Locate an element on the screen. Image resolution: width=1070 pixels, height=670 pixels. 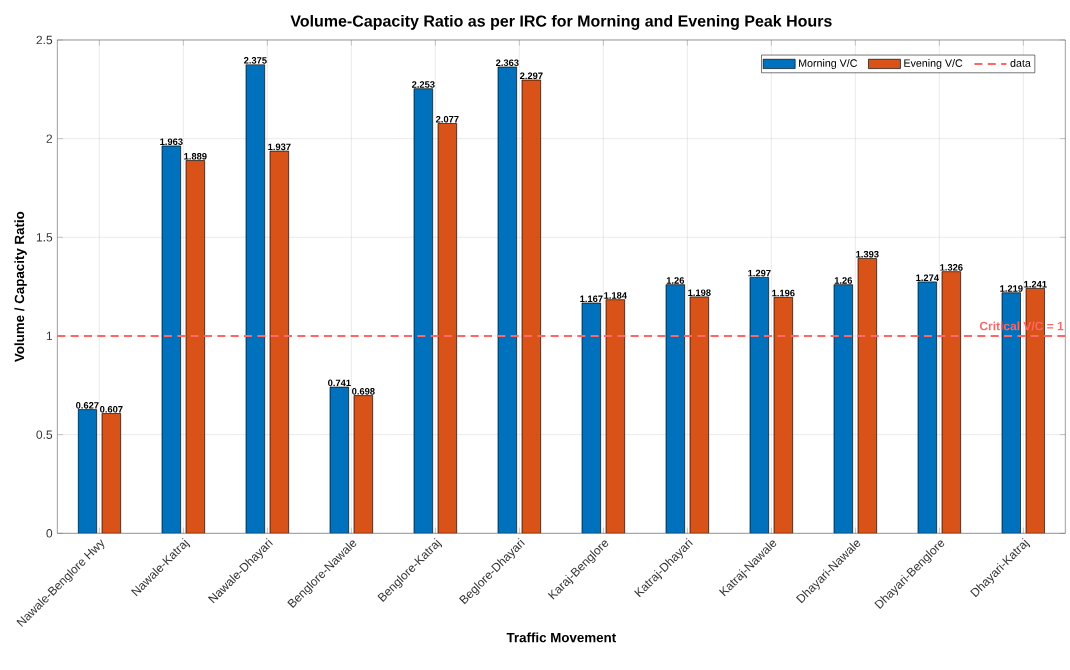
data-label: 2.253 is located at coordinates (423, 84).